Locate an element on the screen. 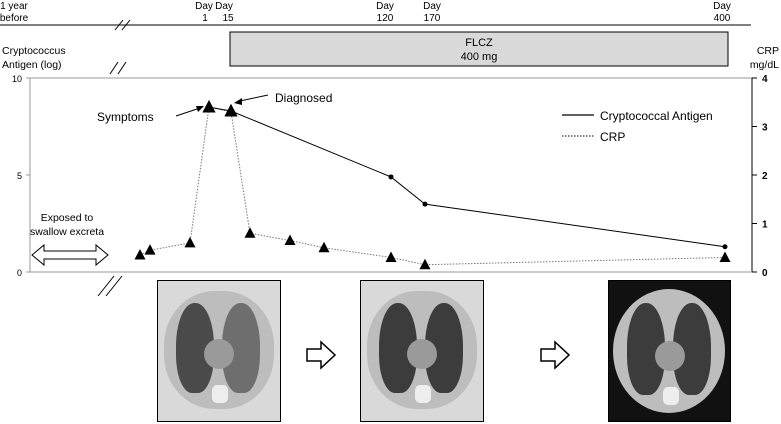 Image resolution: width=781 pixels, height=424 pixels. left-axis-tick-label: 5 is located at coordinates (19, 176).